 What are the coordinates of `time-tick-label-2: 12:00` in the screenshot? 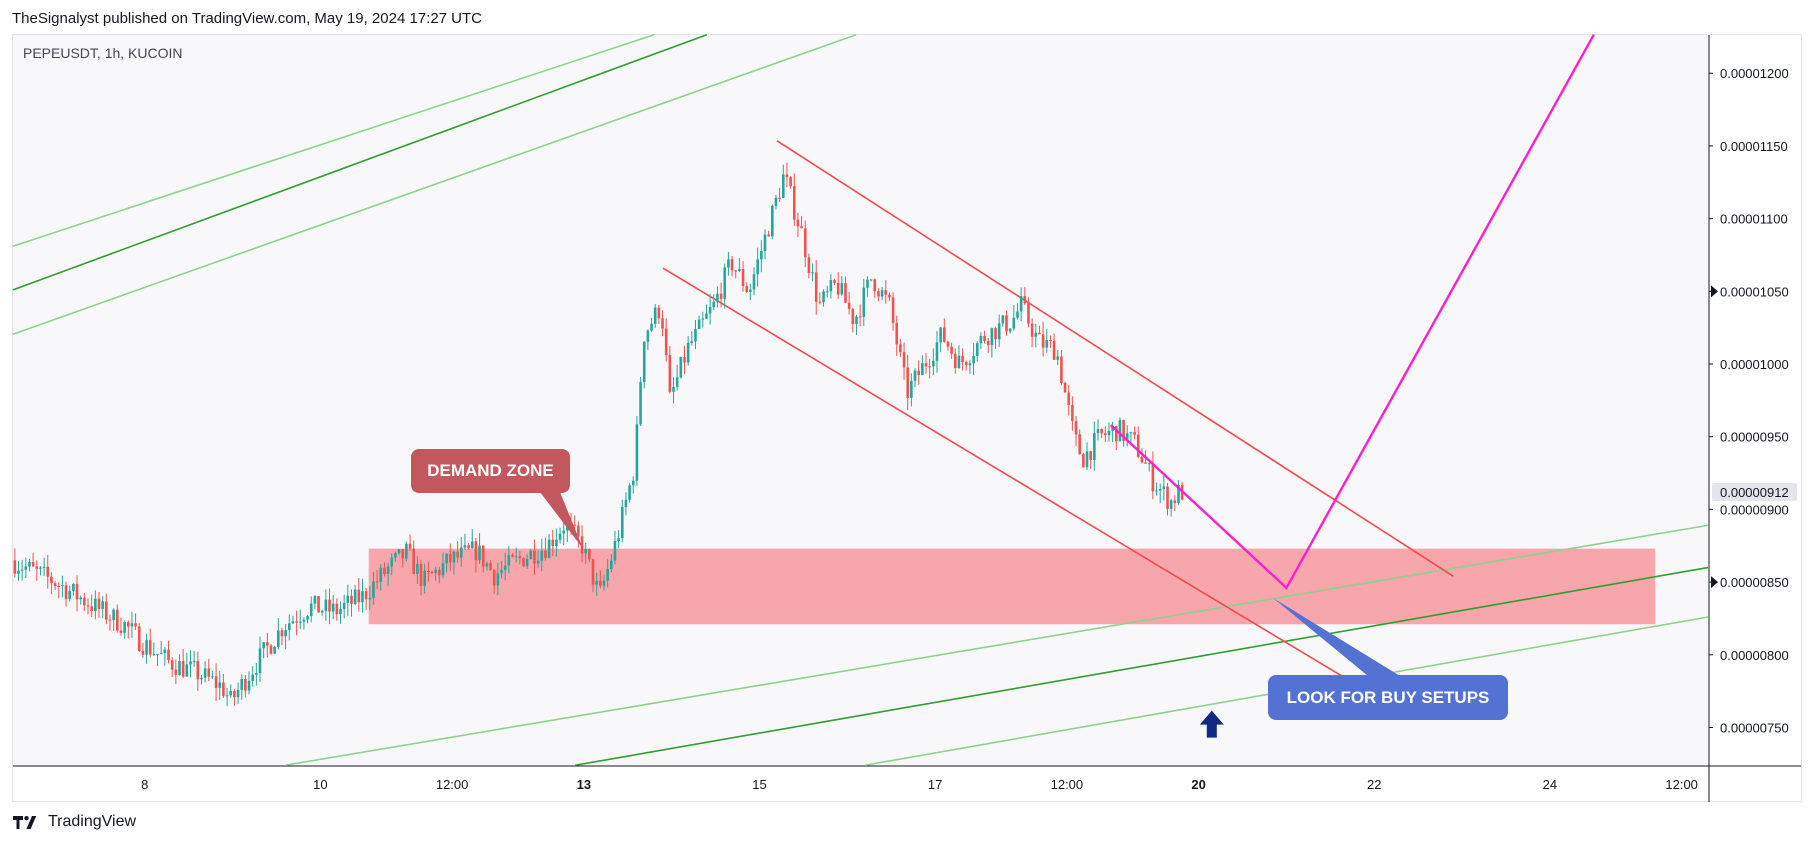 It's located at (452, 784).